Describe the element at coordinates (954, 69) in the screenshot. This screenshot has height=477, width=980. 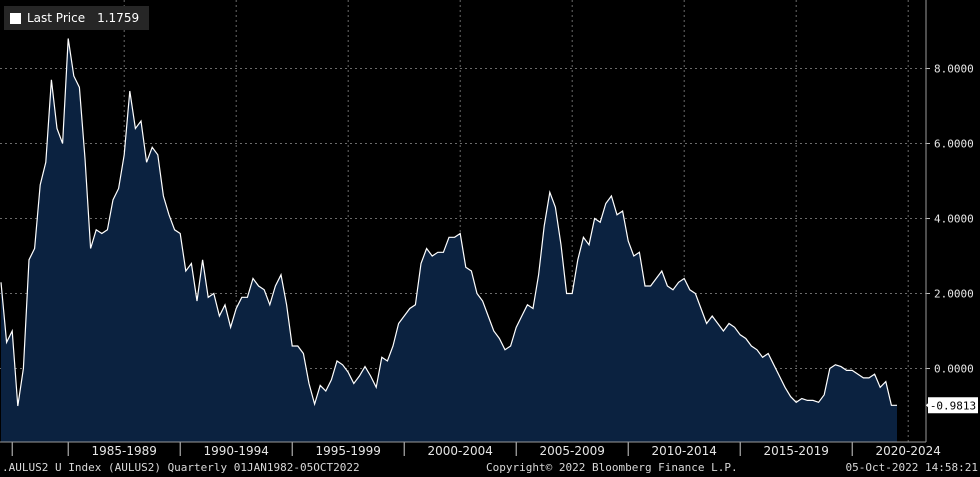
I see `y-tick-label: 8.0000` at that location.